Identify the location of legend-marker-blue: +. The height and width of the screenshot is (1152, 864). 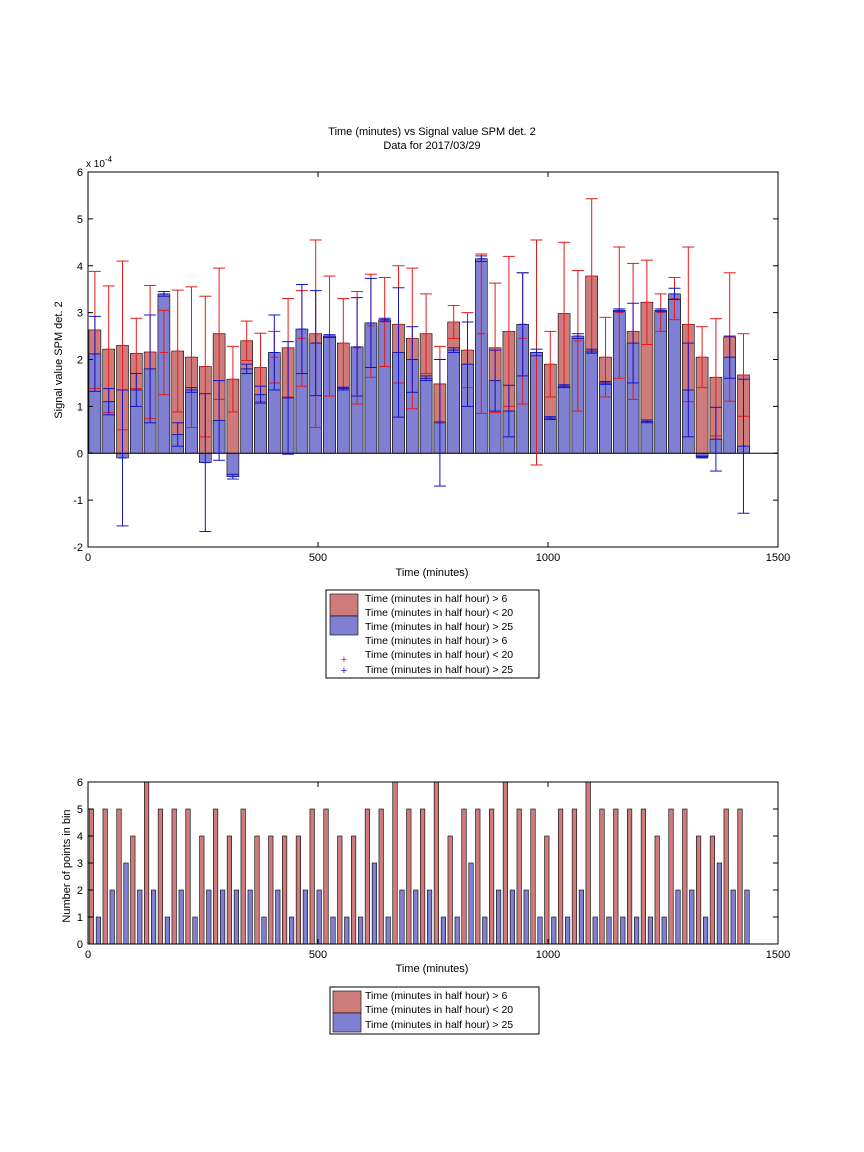
(344, 671).